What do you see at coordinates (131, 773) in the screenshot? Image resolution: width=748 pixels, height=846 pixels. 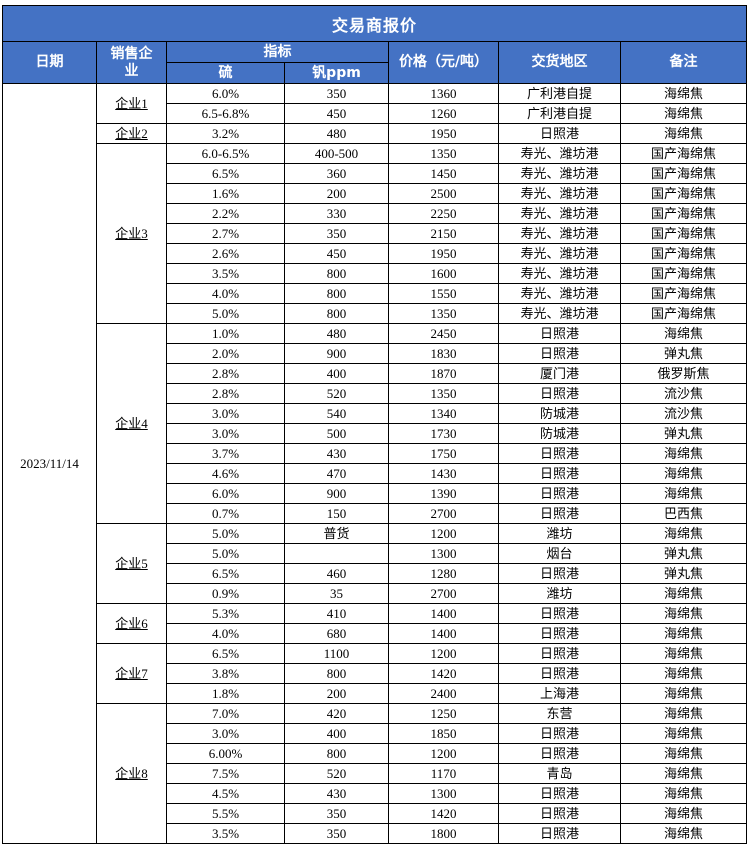 I see `company-cell: 企业8` at bounding box center [131, 773].